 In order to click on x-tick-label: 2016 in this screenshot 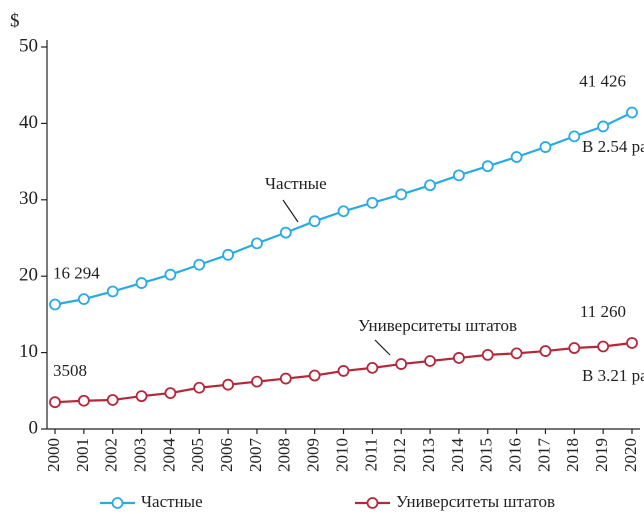, I will do `click(515, 455)`.